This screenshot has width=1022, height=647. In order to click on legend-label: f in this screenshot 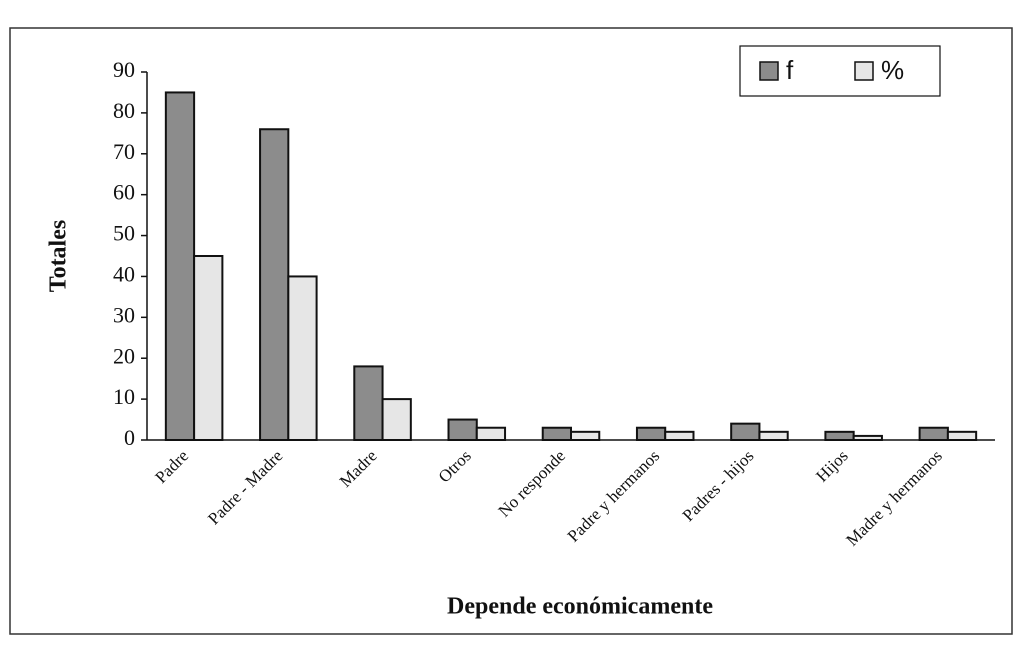, I will do `click(790, 70)`.